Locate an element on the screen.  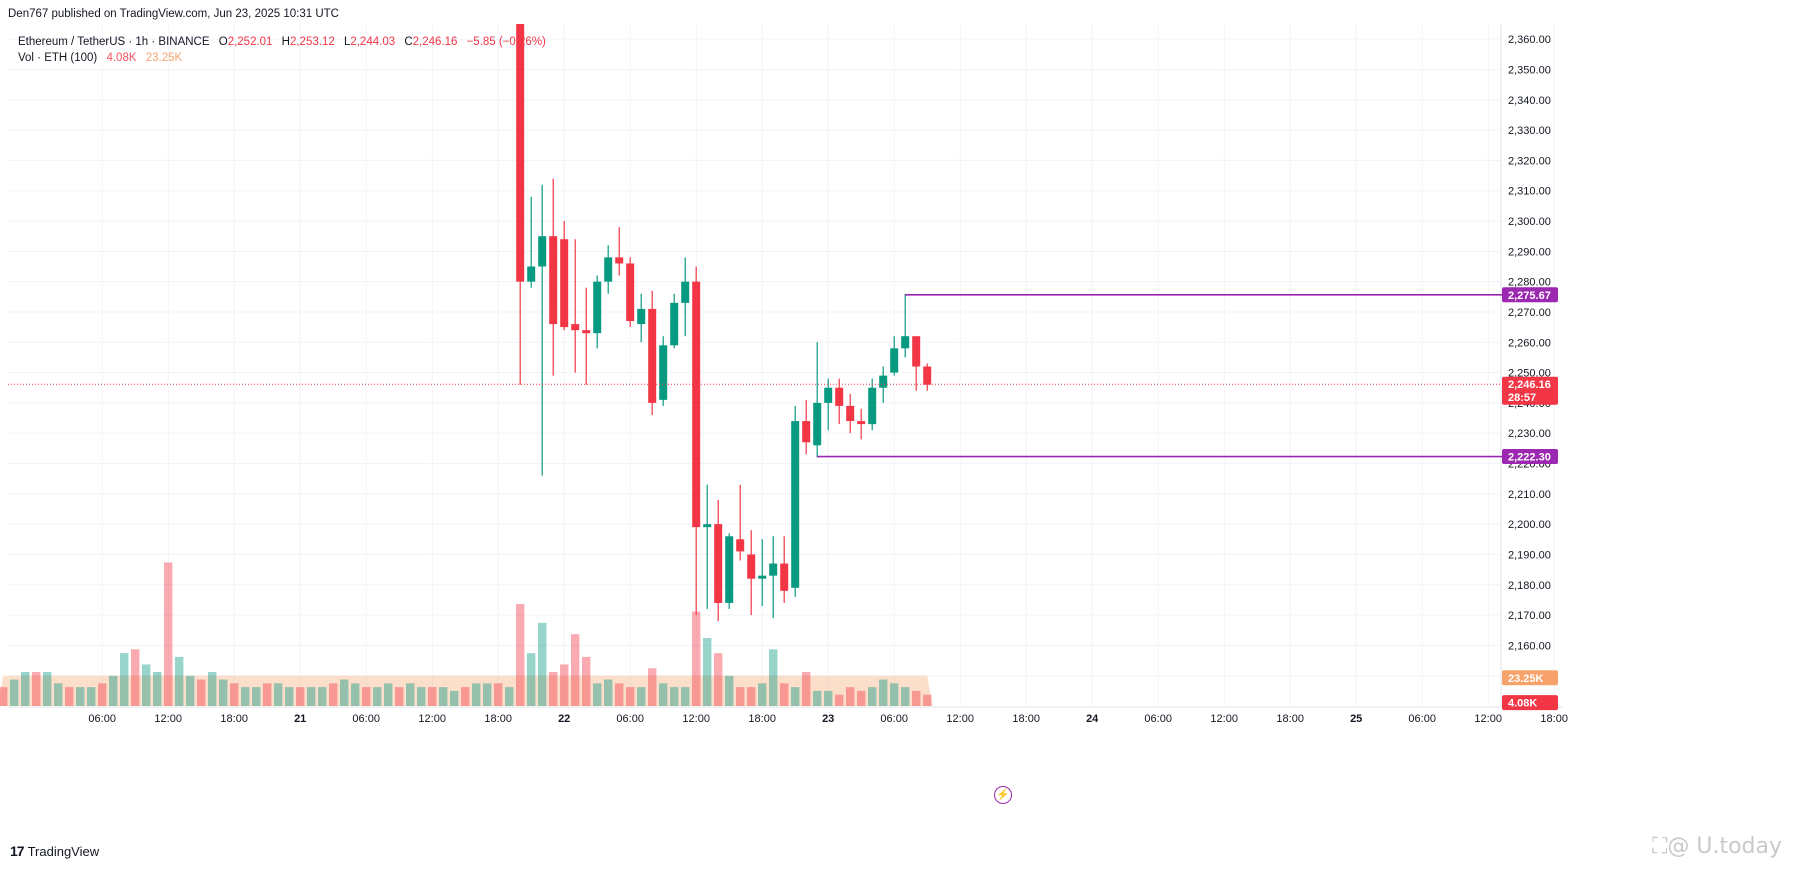
time-tick-label: 06:00 is located at coordinates (894, 719).